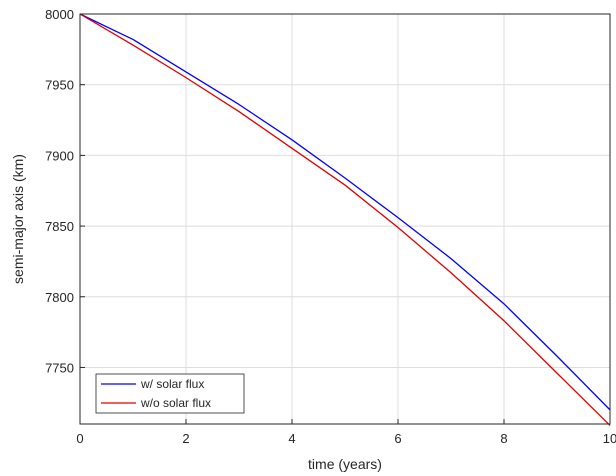 The image size is (616, 476). What do you see at coordinates (175, 403) in the screenshot?
I see `legend-label-wo-solar-flux: w/o solar flux` at bounding box center [175, 403].